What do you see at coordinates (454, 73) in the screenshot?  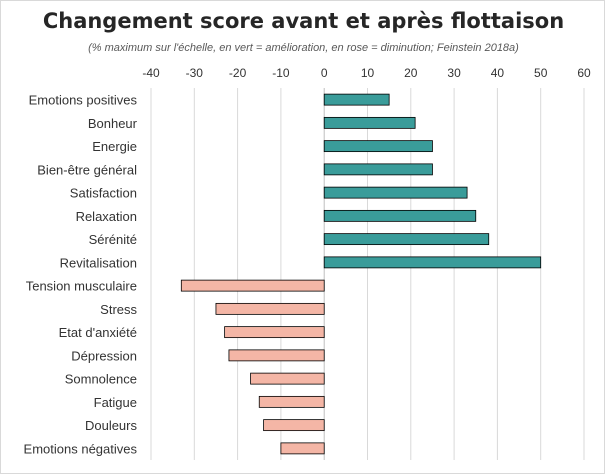 I see `x-tick-label: 30` at bounding box center [454, 73].